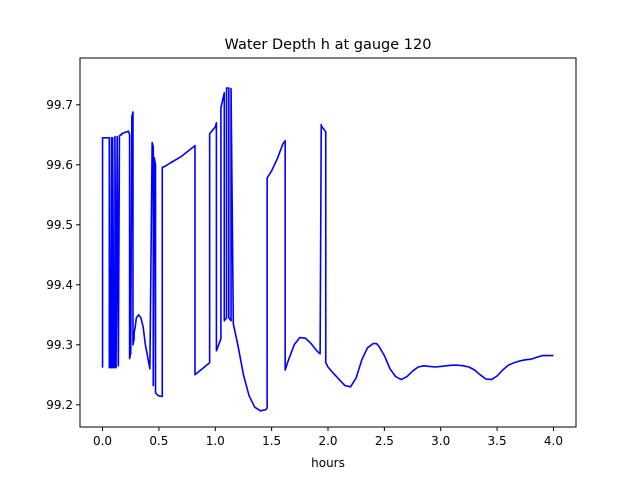 The height and width of the screenshot is (480, 640). What do you see at coordinates (63, 255) in the screenshot?
I see `y-axis: 99.2 99.3 99.4 99.5 99.6 99.7` at bounding box center [63, 255].